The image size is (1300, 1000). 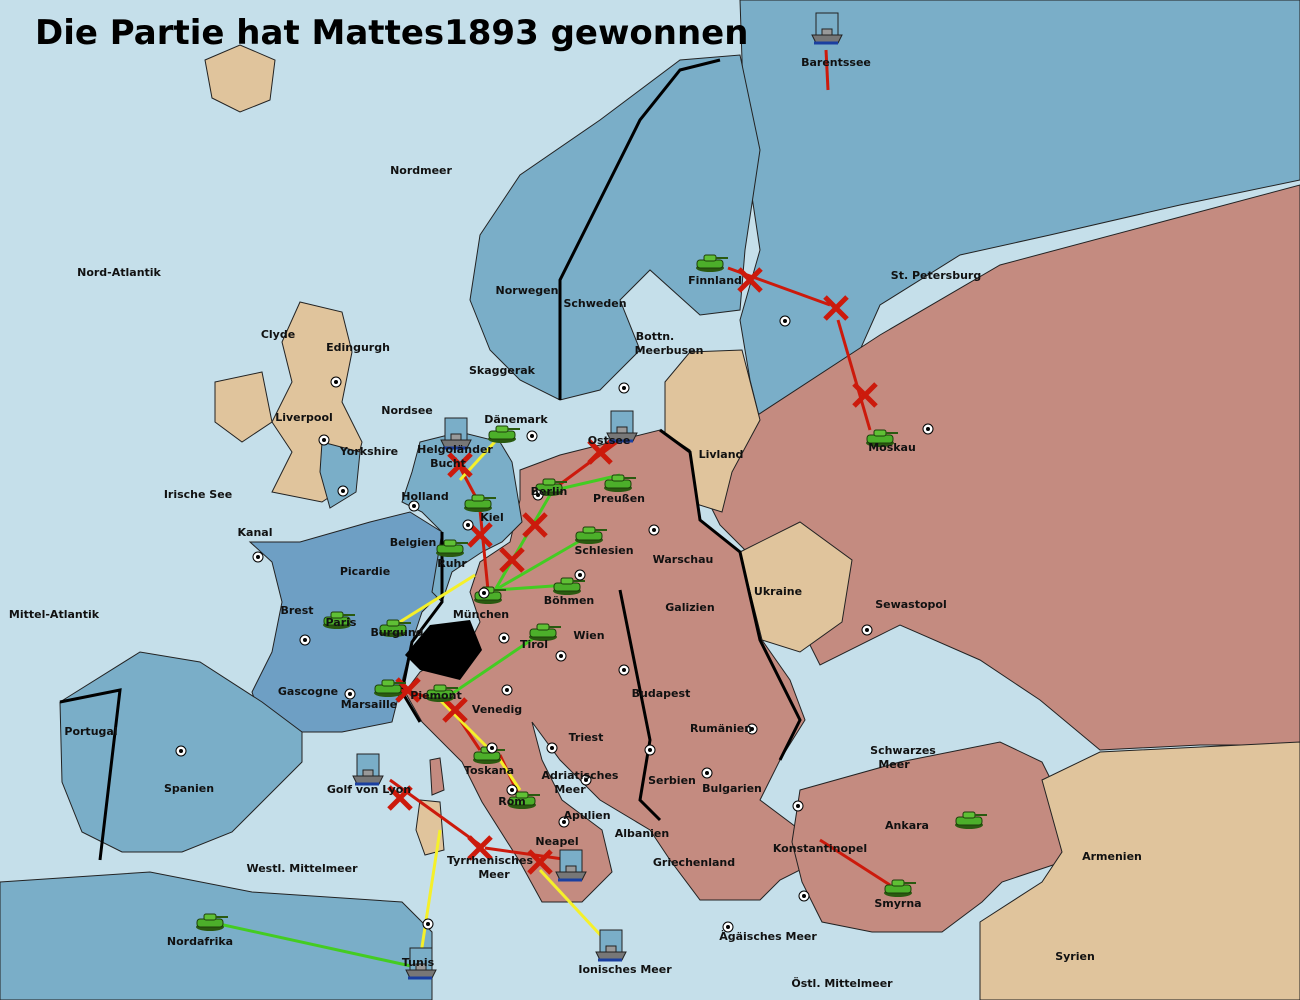 What do you see at coordinates (683, 559) in the screenshot?
I see `region-label: Warschau` at bounding box center [683, 559].